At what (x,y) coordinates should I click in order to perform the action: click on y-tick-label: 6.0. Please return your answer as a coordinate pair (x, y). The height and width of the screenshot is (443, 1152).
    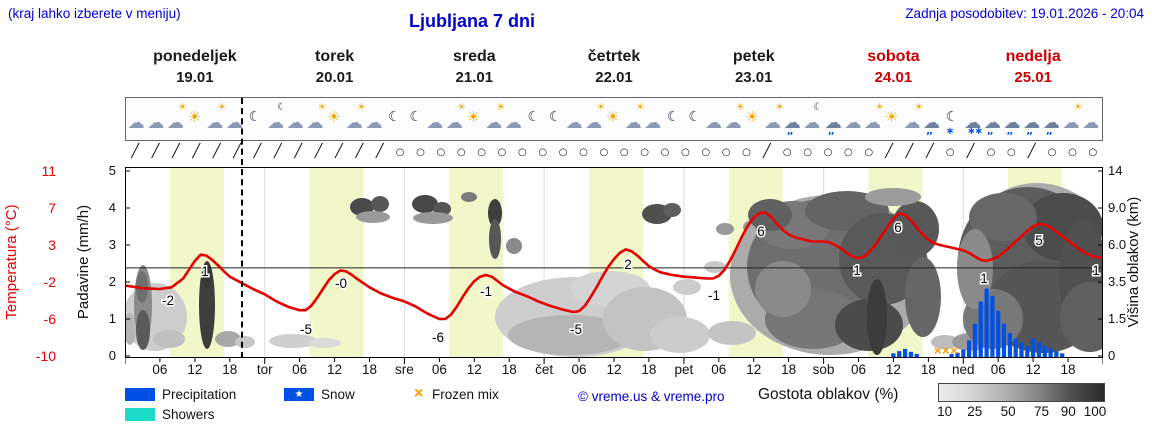
    Looking at the image, I should click on (1117, 244).